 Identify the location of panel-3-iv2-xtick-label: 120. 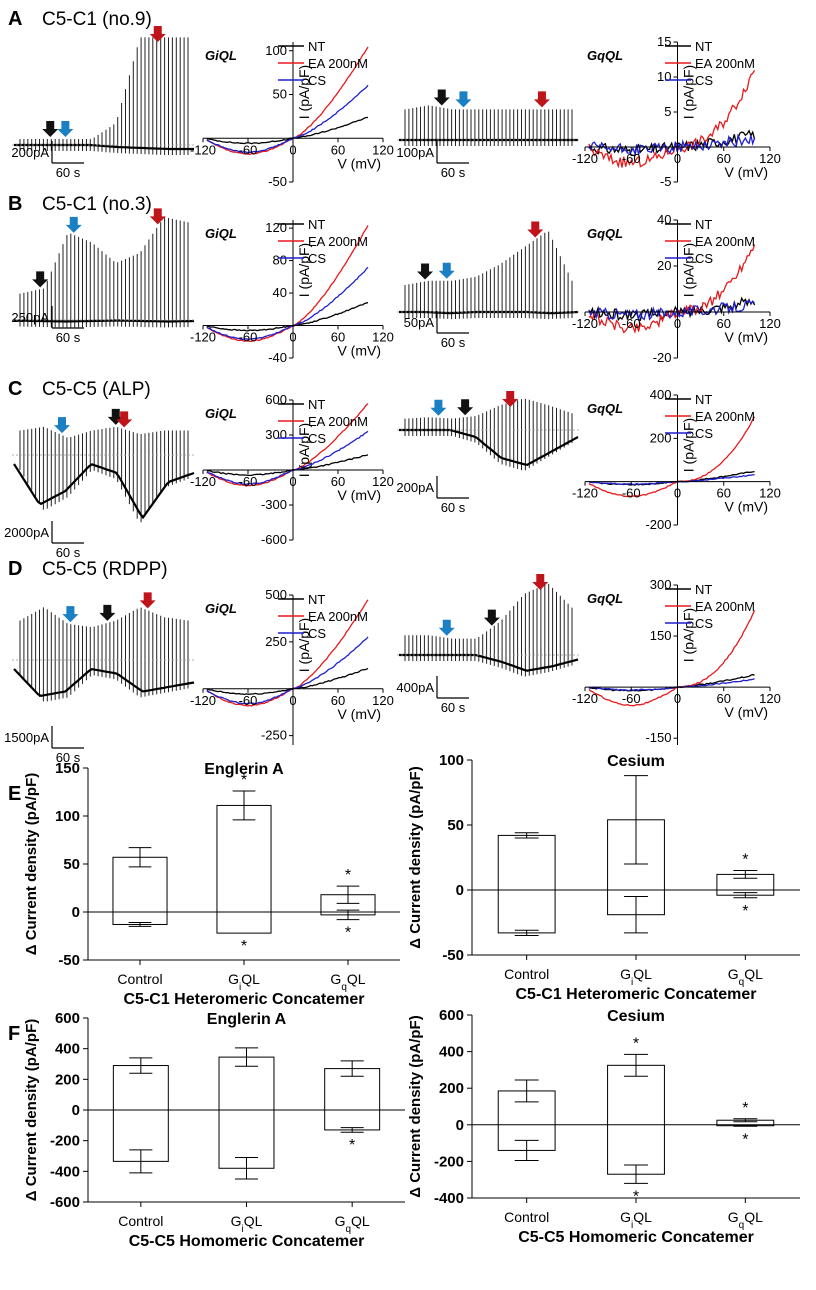
(770, 698).